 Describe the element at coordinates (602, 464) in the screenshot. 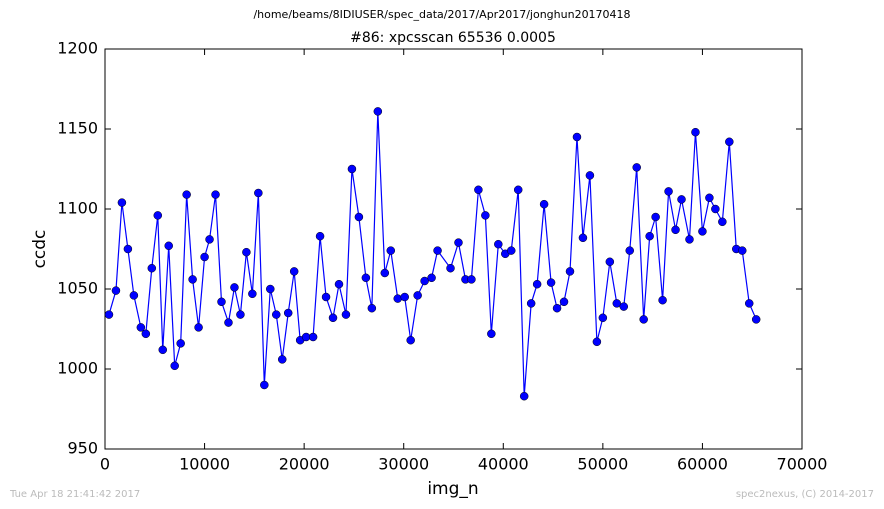

I see `x-tick-label: 50000` at that location.